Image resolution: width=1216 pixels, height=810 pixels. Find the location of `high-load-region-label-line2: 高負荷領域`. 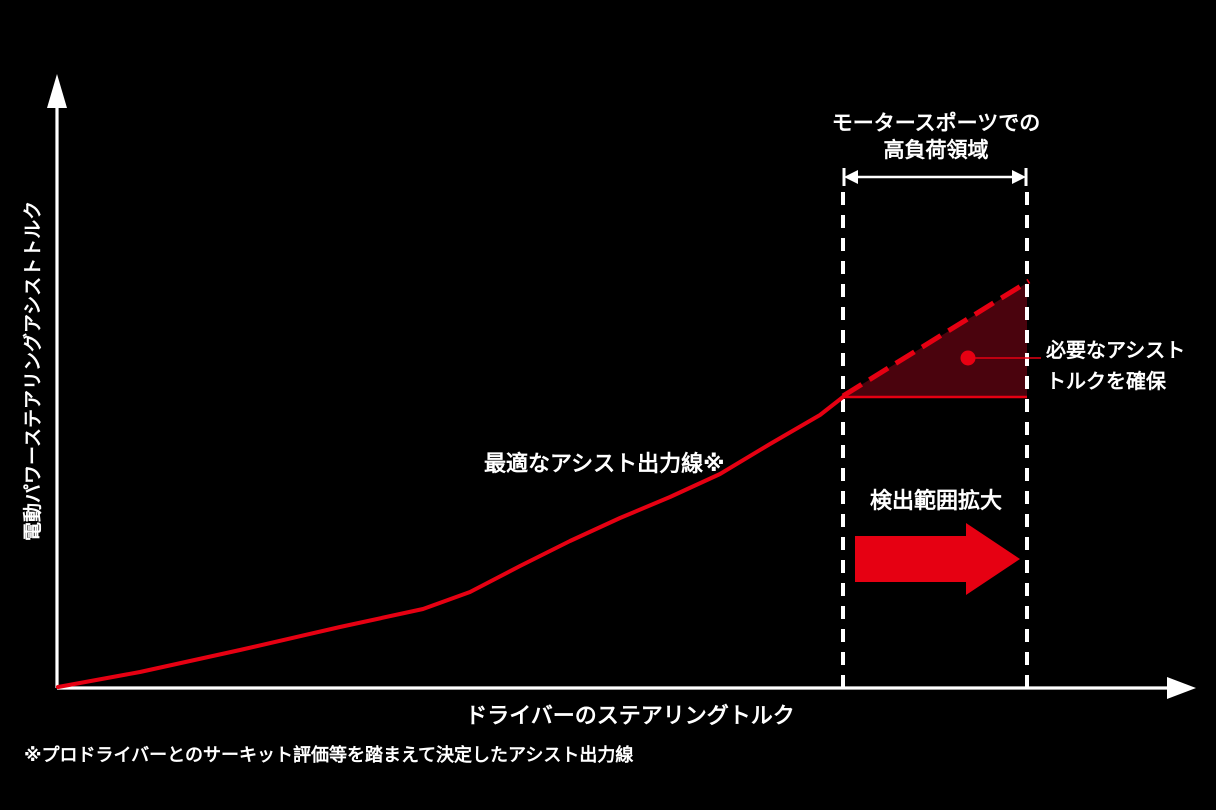

high-load-region-label-line2: 高負荷領域 is located at coordinates (936, 150).